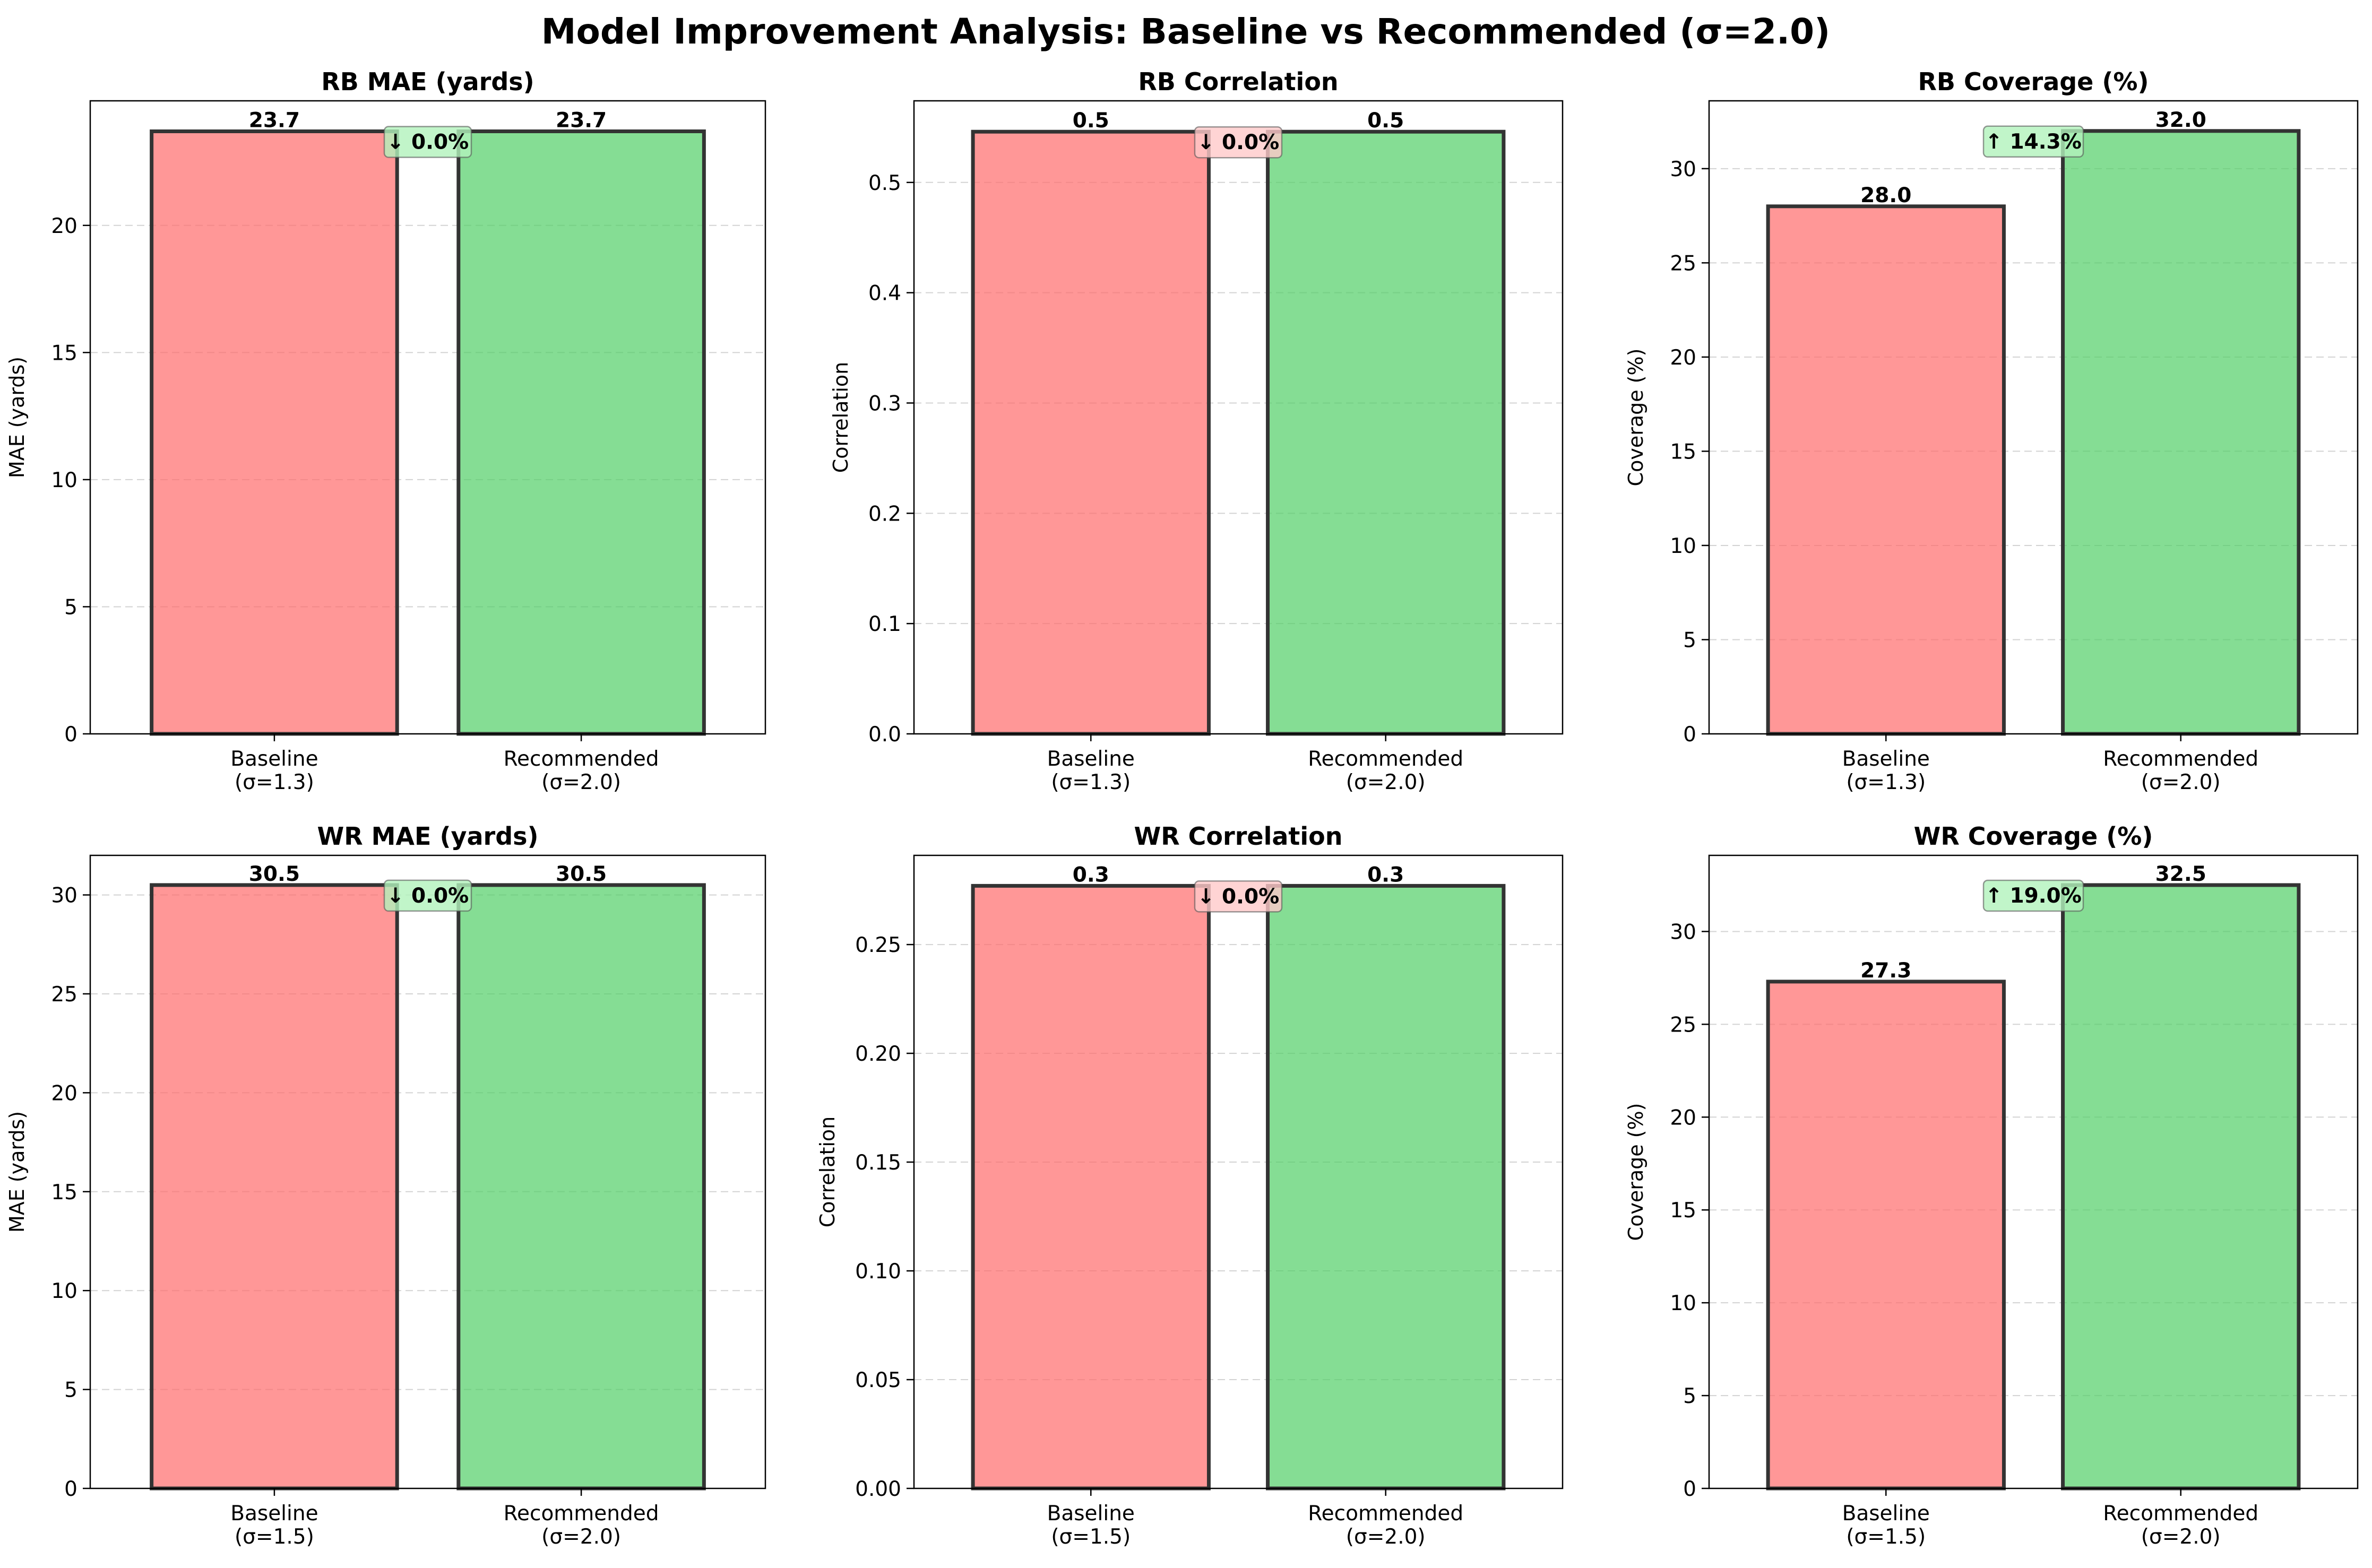  Describe the element at coordinates (884, 183) in the screenshot. I see `y-tick-label: 0.5` at that location.